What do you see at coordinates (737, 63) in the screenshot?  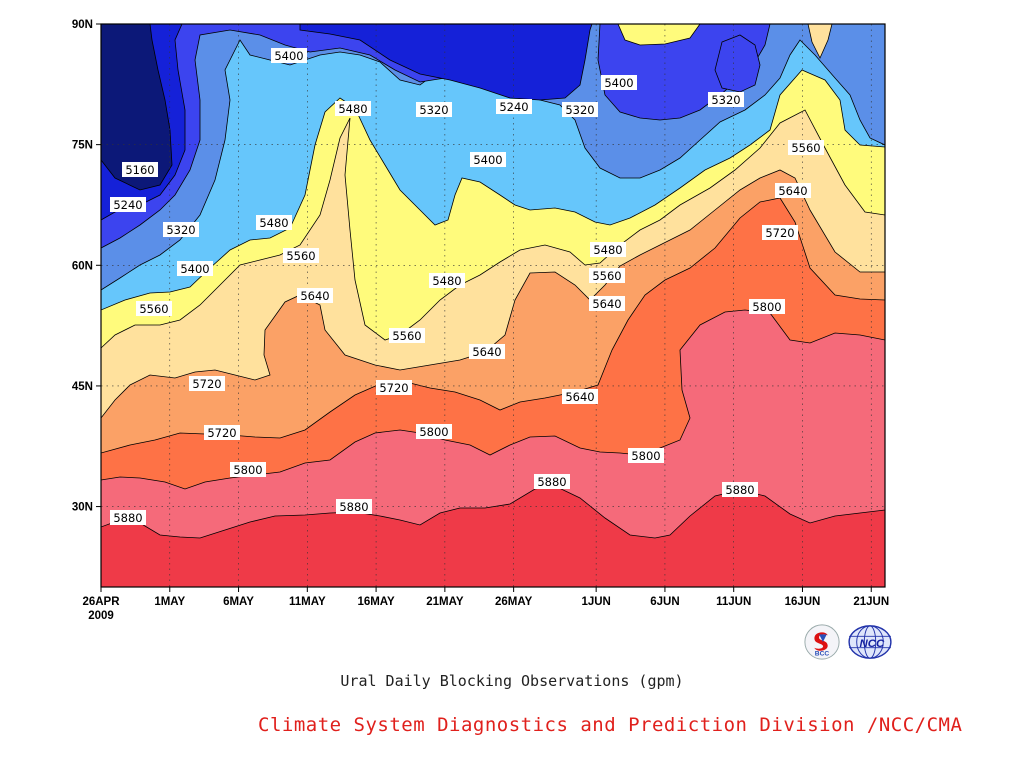 I see `cell-5320-east` at bounding box center [737, 63].